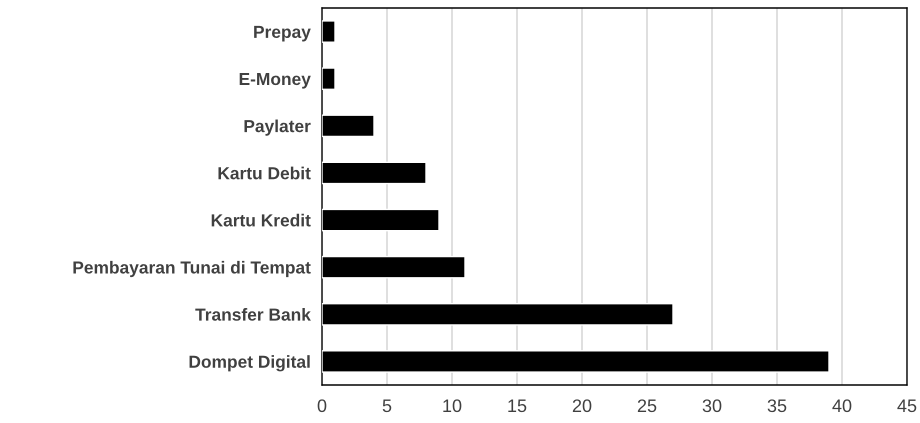  I want to click on y-tick-label: Kartu Debit, so click(264, 173).